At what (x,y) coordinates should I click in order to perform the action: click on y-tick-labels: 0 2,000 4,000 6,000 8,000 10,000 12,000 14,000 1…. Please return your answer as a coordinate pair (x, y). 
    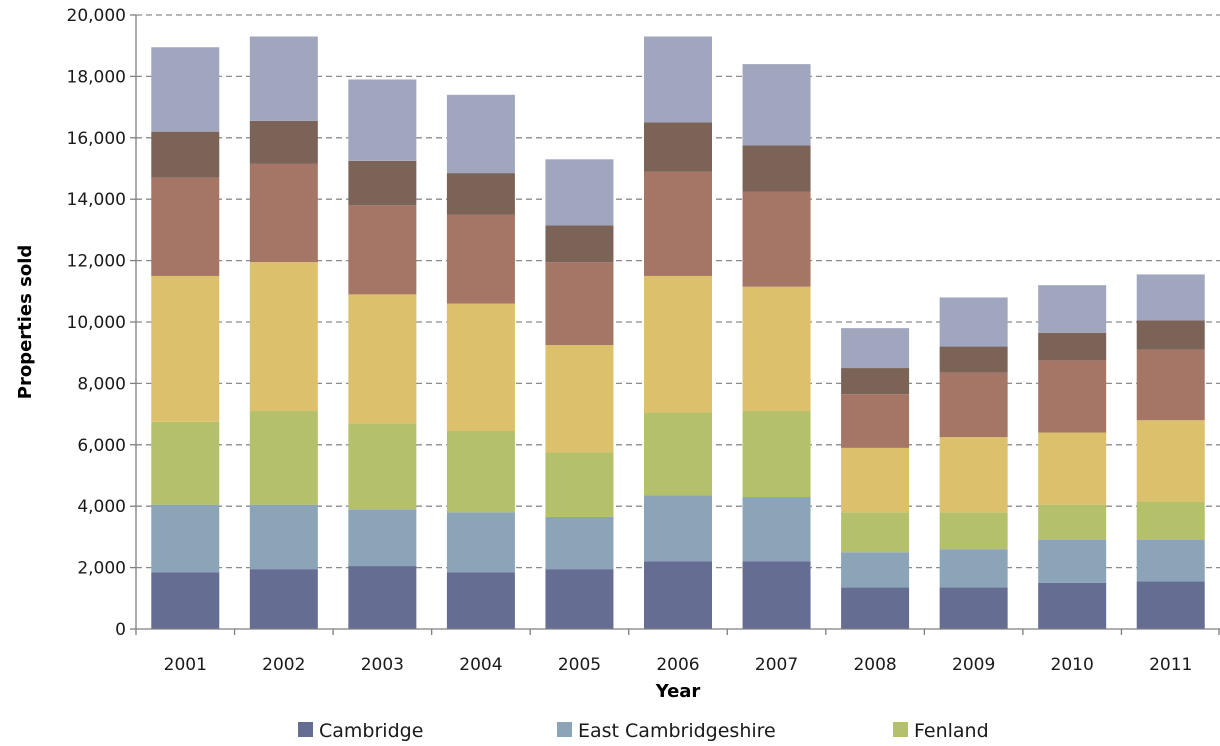
    Looking at the image, I should click on (96, 323).